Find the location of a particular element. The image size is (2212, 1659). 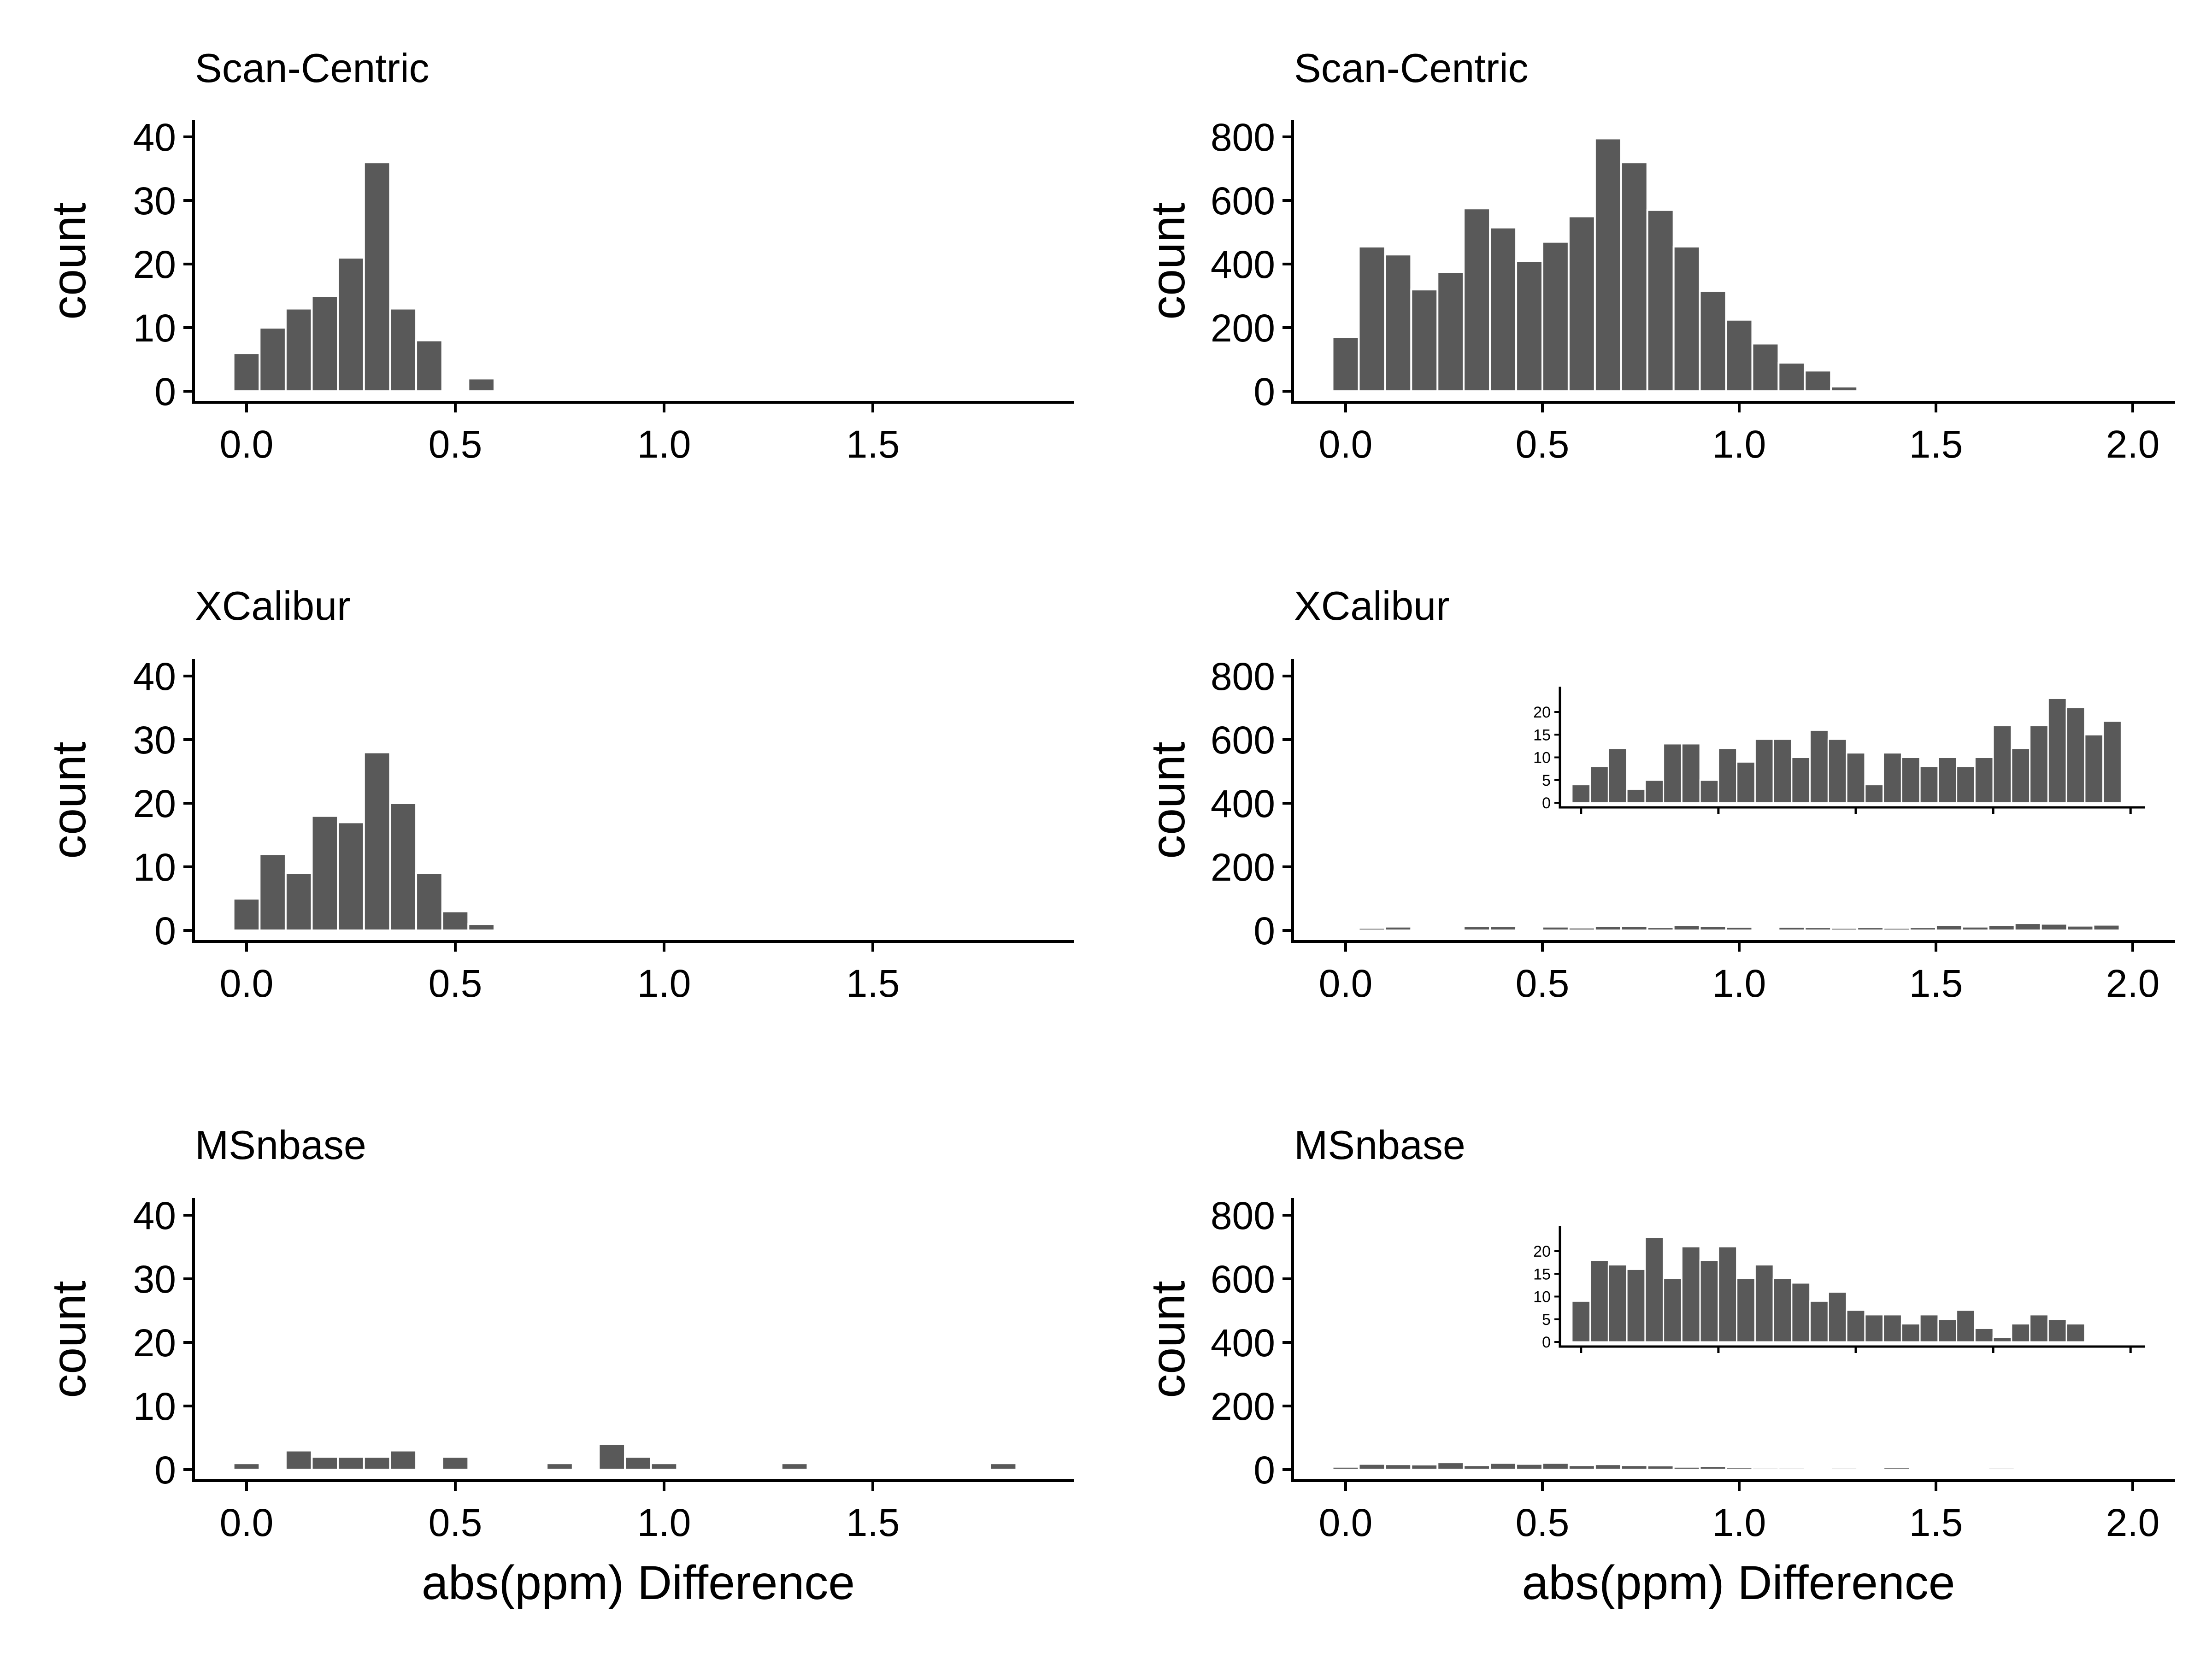

y-tick-label: 0 is located at coordinates (1264, 391).